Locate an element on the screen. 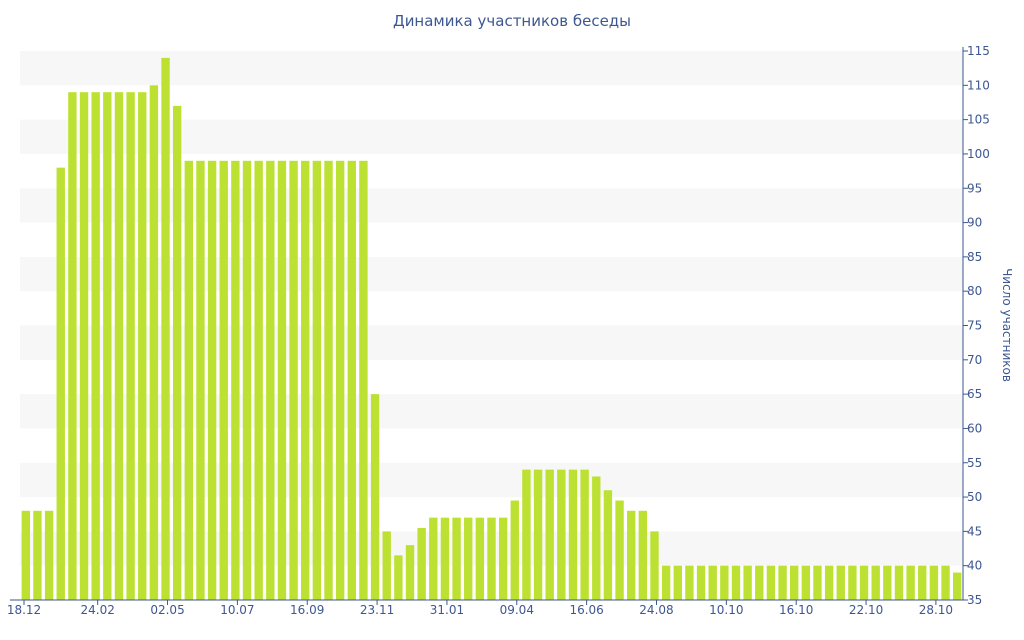 This screenshot has width=1024, height=640. y-axis: 35 40 45 50 55 60 65 70 75 80 85 90 95 100 105 110 115 is located at coordinates (976, 325).